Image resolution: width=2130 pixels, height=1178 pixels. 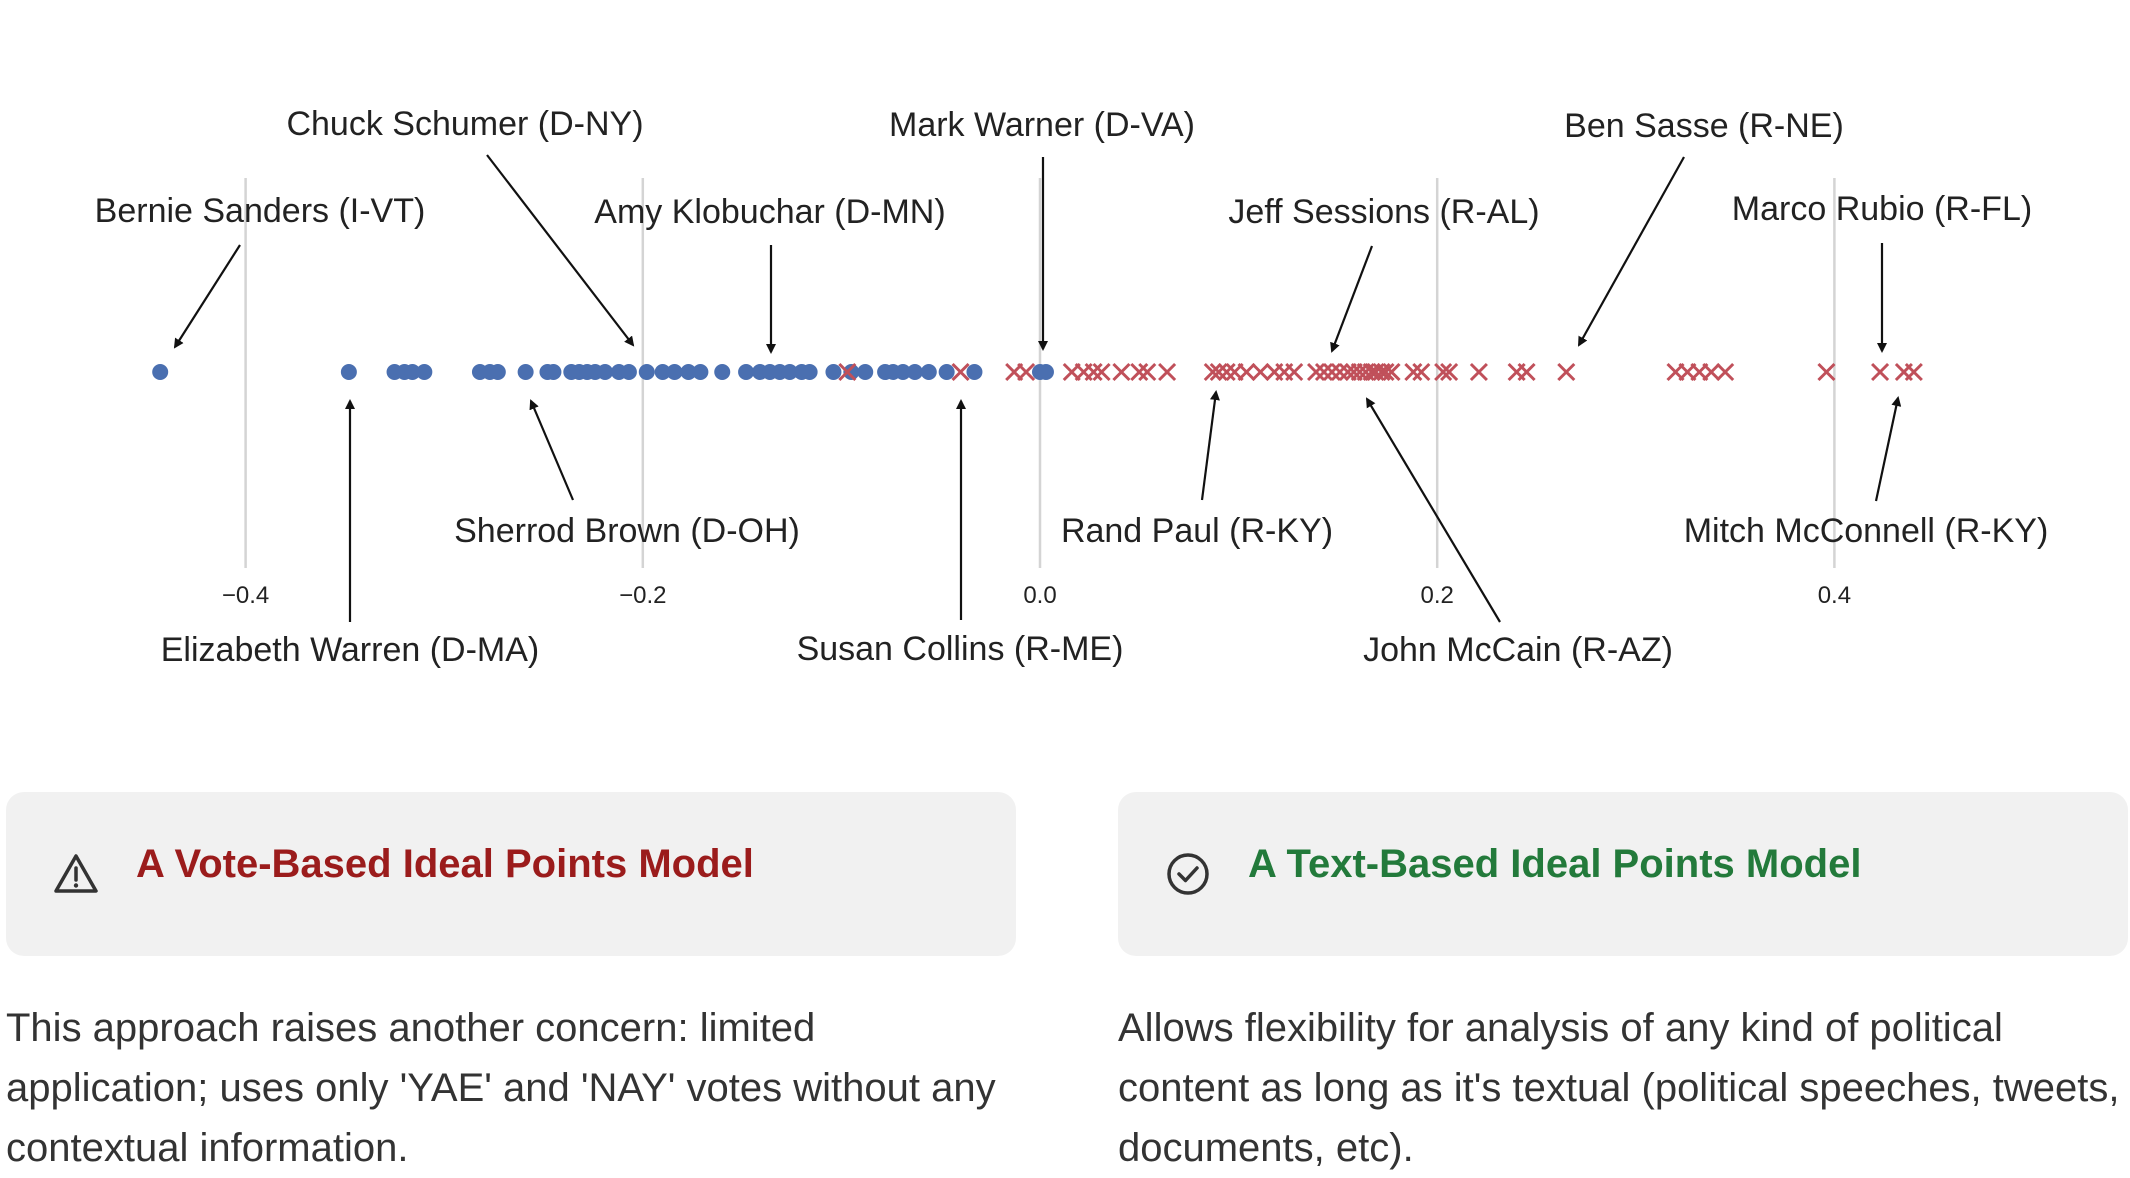 I want to click on warning-triangle-icon, so click(x=76, y=873).